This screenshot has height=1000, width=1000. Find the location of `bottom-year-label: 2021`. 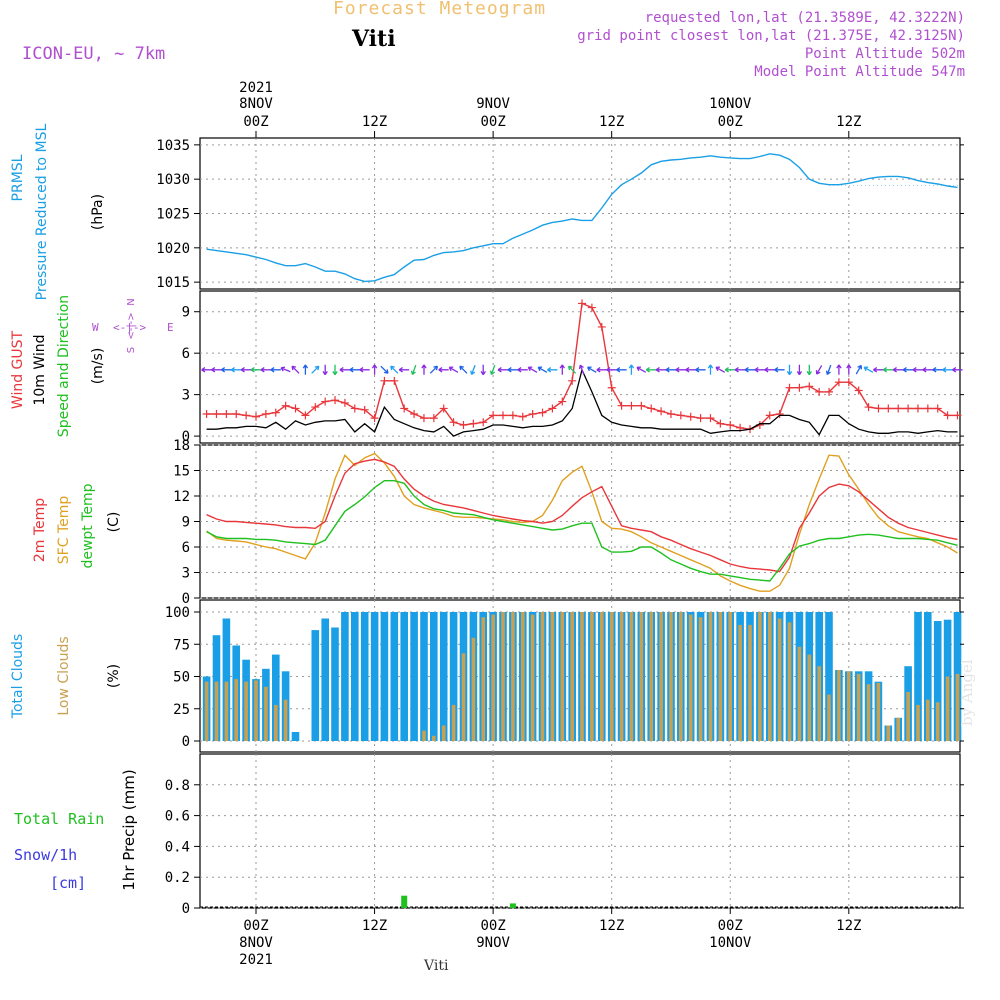

bottom-year-label: 2021 is located at coordinates (256, 960).